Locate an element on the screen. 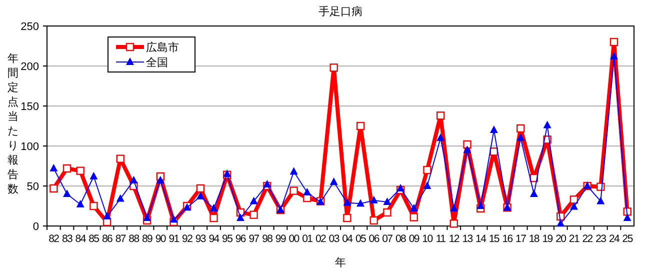 The image size is (665, 280). chart-title: 手足口病 is located at coordinates (340, 11).